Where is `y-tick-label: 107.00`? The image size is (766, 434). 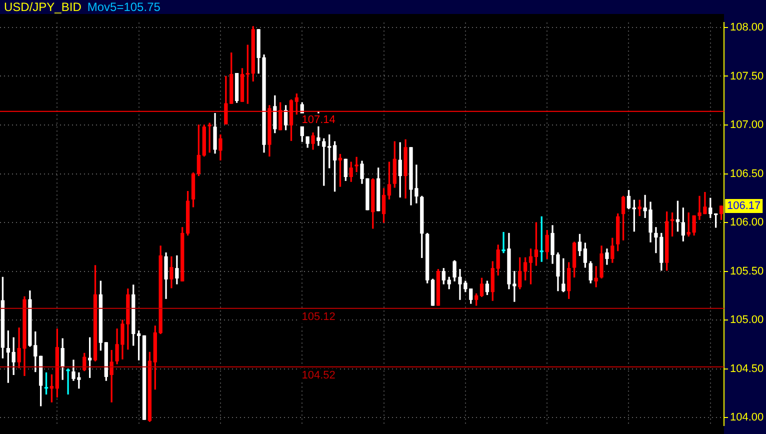 y-tick-label: 107.00 is located at coordinates (747, 125).